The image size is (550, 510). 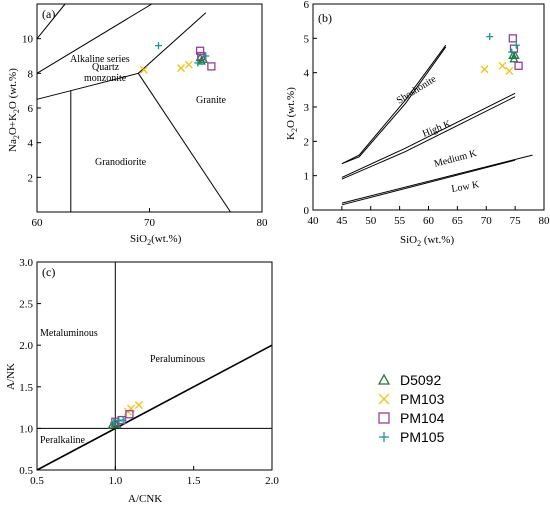 I want to click on region-low-k: Low K, so click(x=466, y=187).